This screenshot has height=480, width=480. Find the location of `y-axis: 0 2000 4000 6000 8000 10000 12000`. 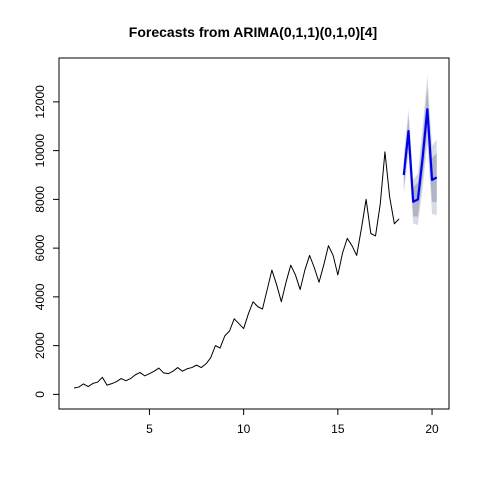

y-axis: 0 2000 4000 6000 8000 10000 12000 is located at coordinates (46, 241).